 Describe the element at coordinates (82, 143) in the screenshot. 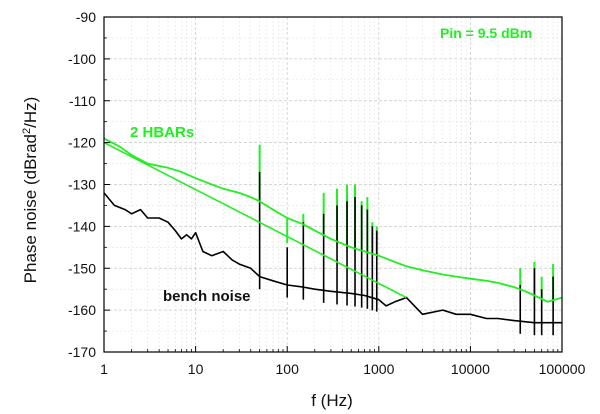

I see `y-tick-label: -120` at that location.